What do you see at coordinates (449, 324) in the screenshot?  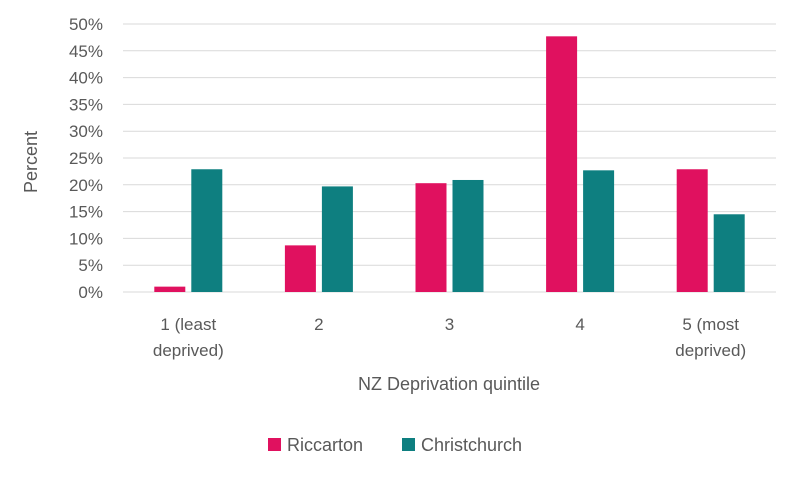 I see `x-category-label: 3` at bounding box center [449, 324].